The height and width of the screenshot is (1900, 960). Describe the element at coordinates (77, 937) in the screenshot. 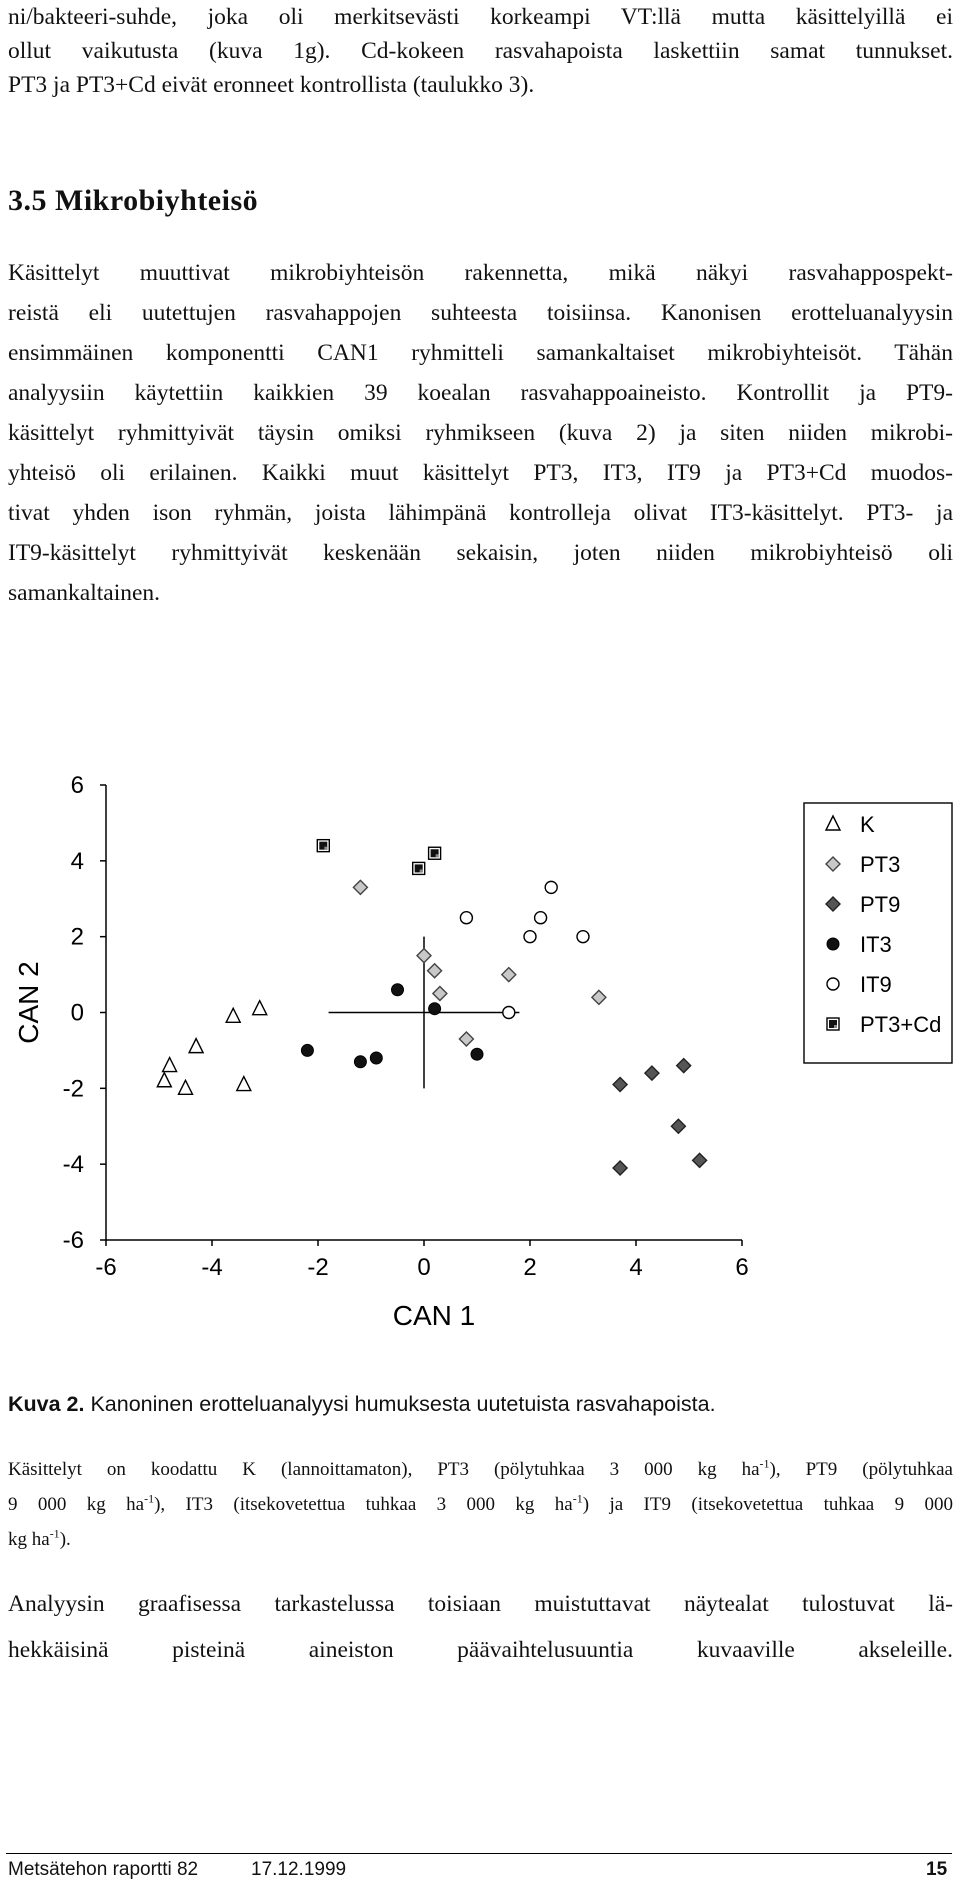

I see `y-tick-label: 2` at that location.